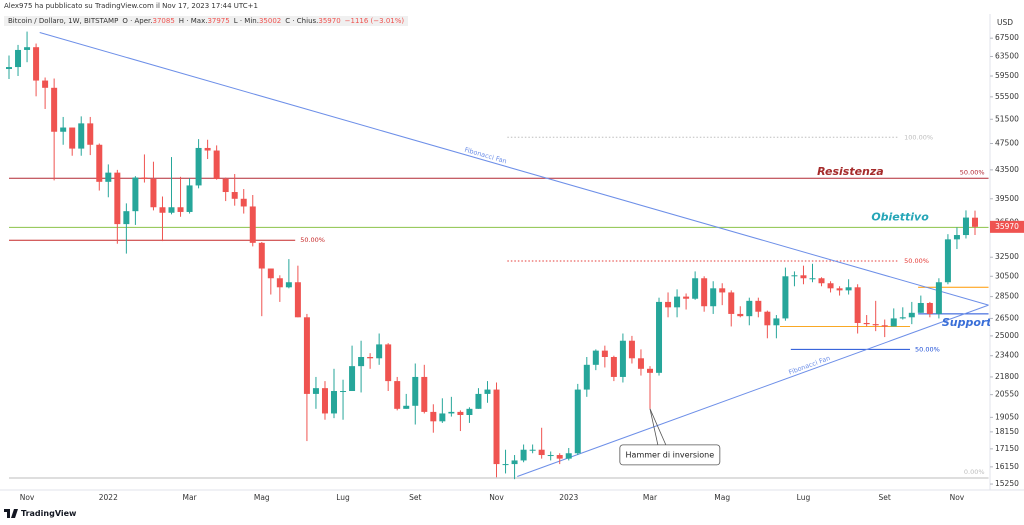 The image size is (1024, 525). Describe the element at coordinates (670, 454) in the screenshot. I see `callout-text: Hammer di inversione` at that location.